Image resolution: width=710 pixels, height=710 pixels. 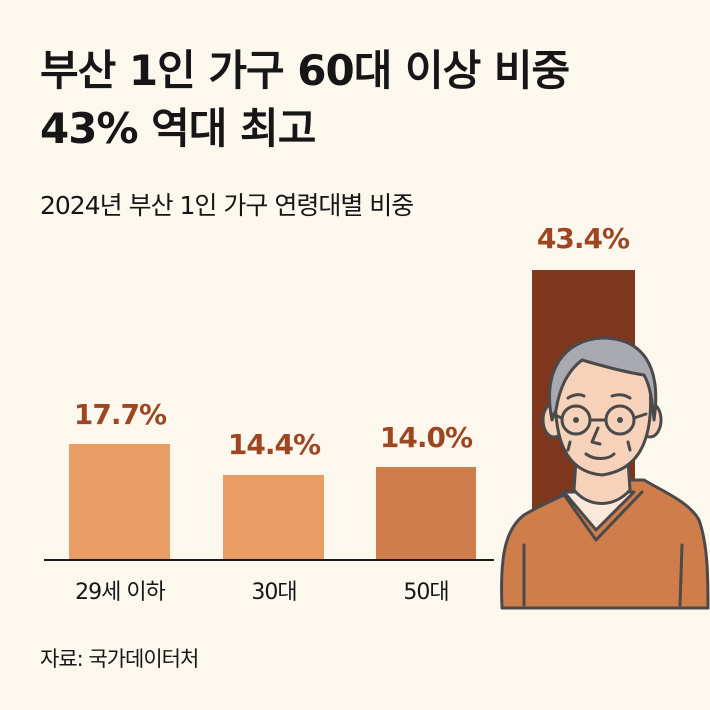 I want to click on bar-50s, so click(x=426, y=513).